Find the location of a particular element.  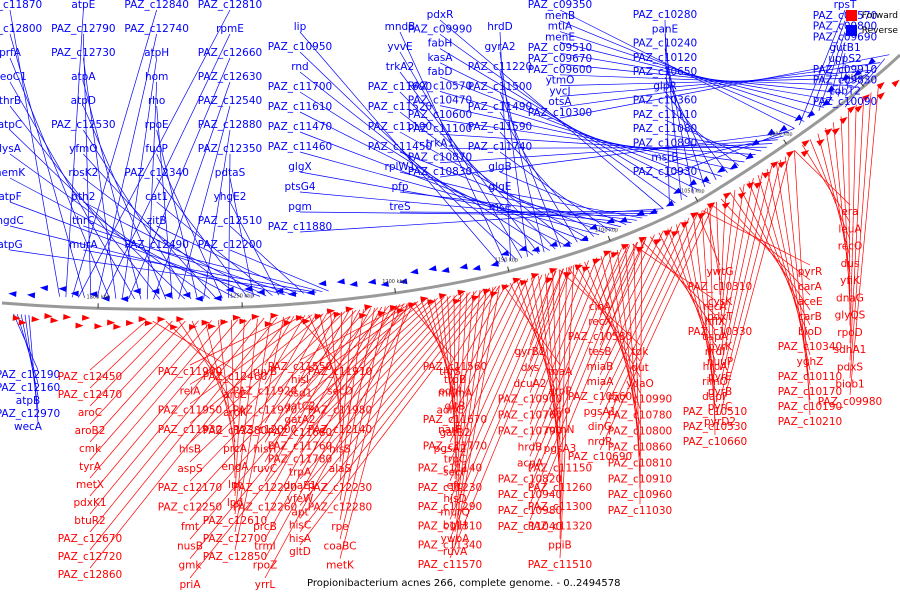

forward-gene-label: PAZ_c10690 is located at coordinates (600, 457).